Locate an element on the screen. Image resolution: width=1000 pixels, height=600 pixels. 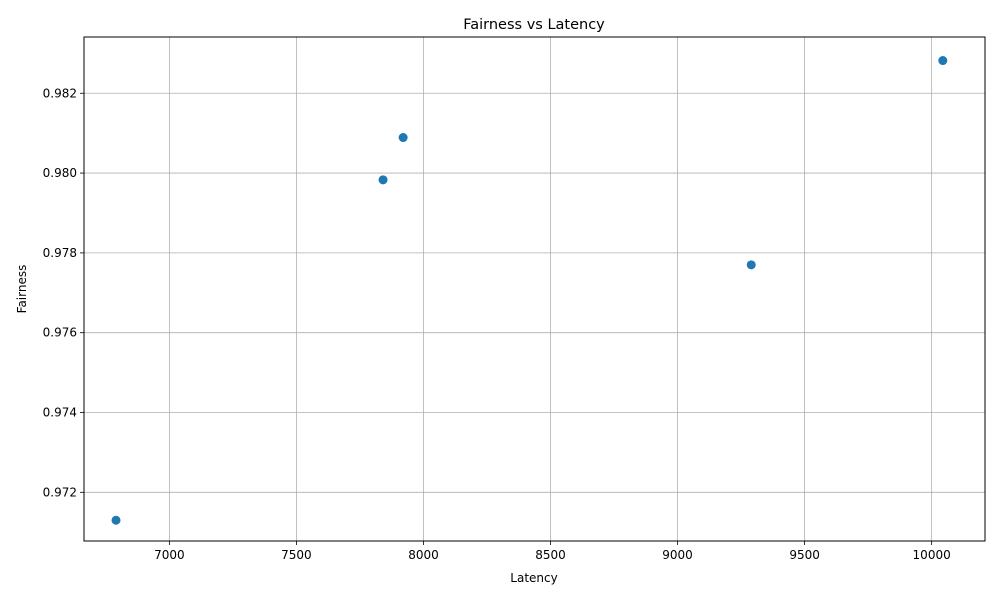
x-tick-label: 9000 is located at coordinates (677, 555).